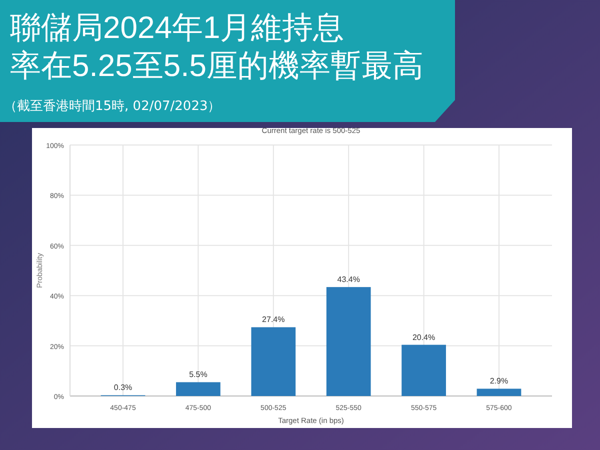  I want to click on data-label: 27.4%, so click(273, 319).